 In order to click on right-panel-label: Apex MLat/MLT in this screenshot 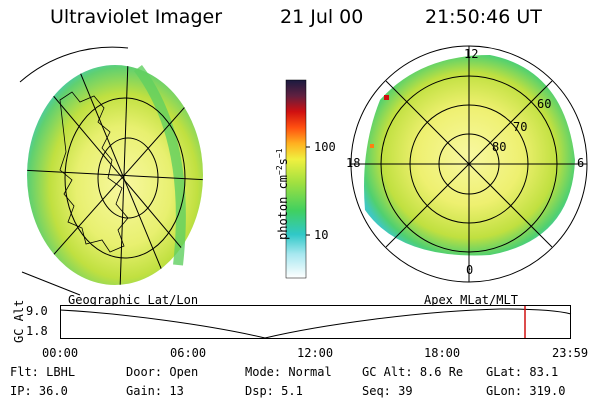, I will do `click(471, 300)`.